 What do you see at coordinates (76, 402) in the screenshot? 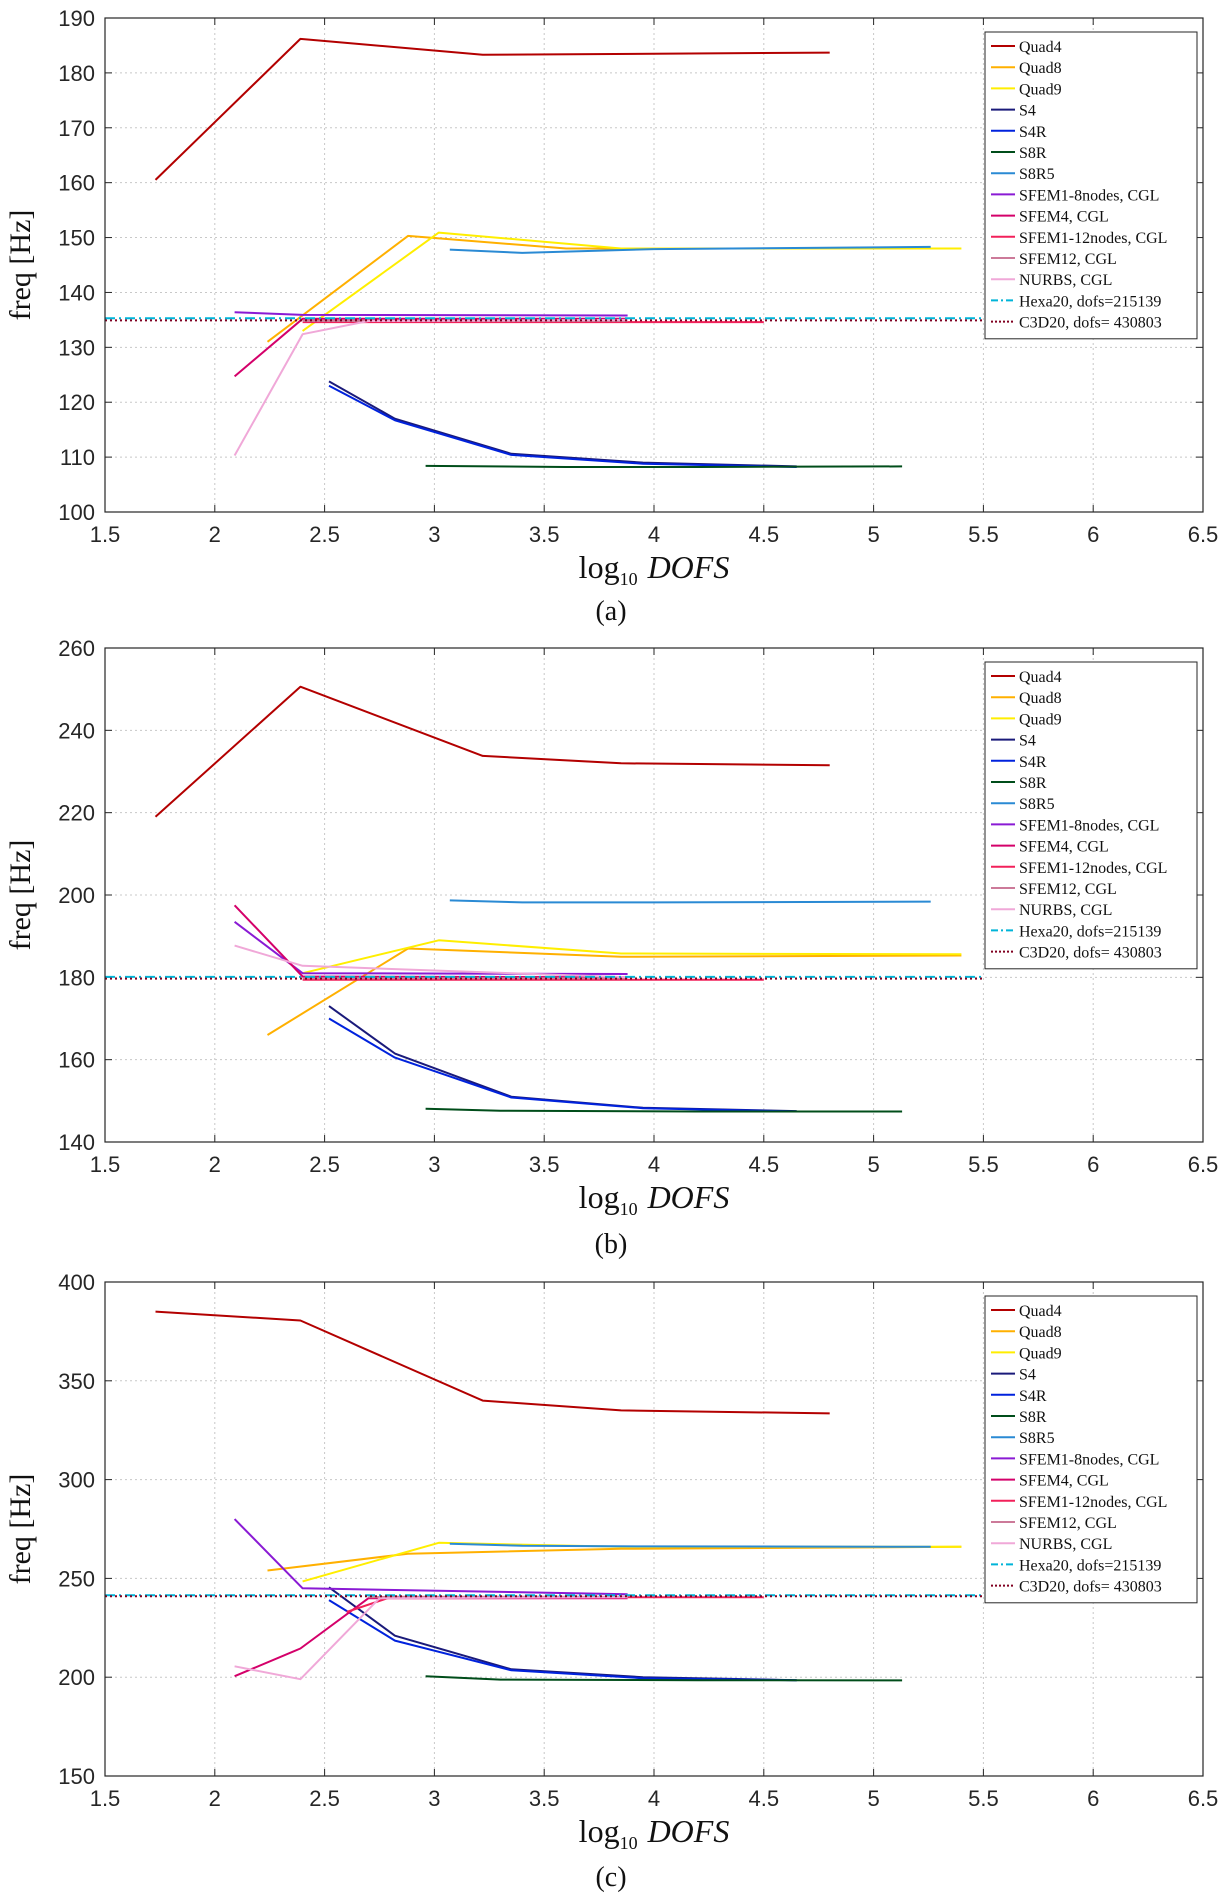
I see `y-tick-label: 120` at bounding box center [76, 402].